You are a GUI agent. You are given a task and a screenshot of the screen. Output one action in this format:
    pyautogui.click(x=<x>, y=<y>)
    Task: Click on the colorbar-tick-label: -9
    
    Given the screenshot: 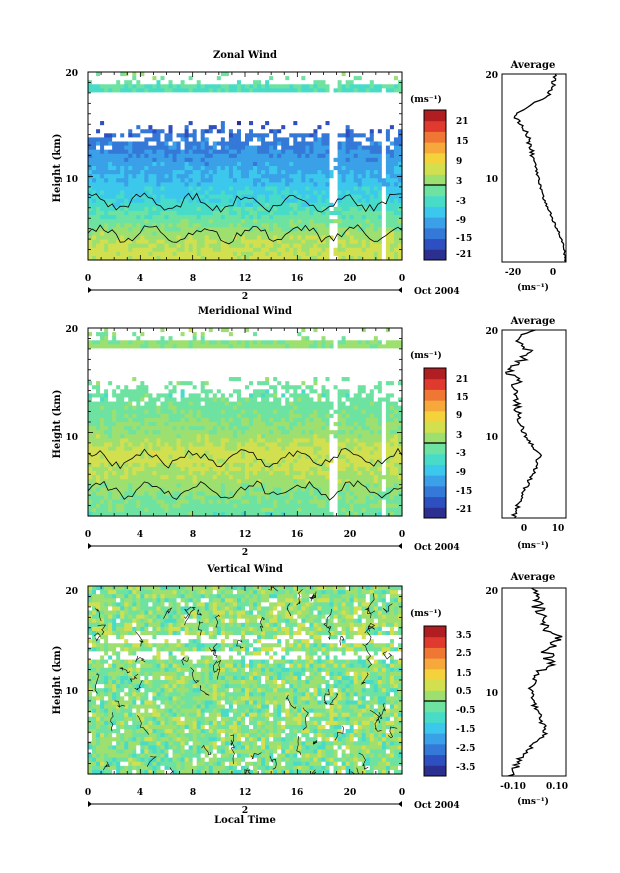 What is the action you would take?
    pyautogui.click(x=461, y=221)
    